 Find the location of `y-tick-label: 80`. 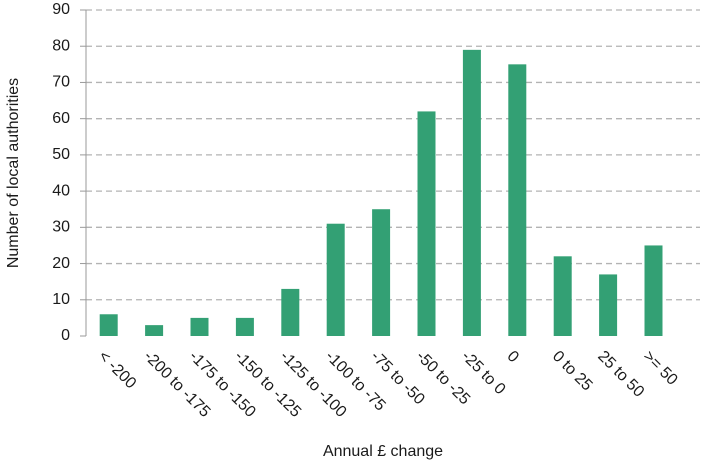

y-tick-label: 80 is located at coordinates (61, 45).